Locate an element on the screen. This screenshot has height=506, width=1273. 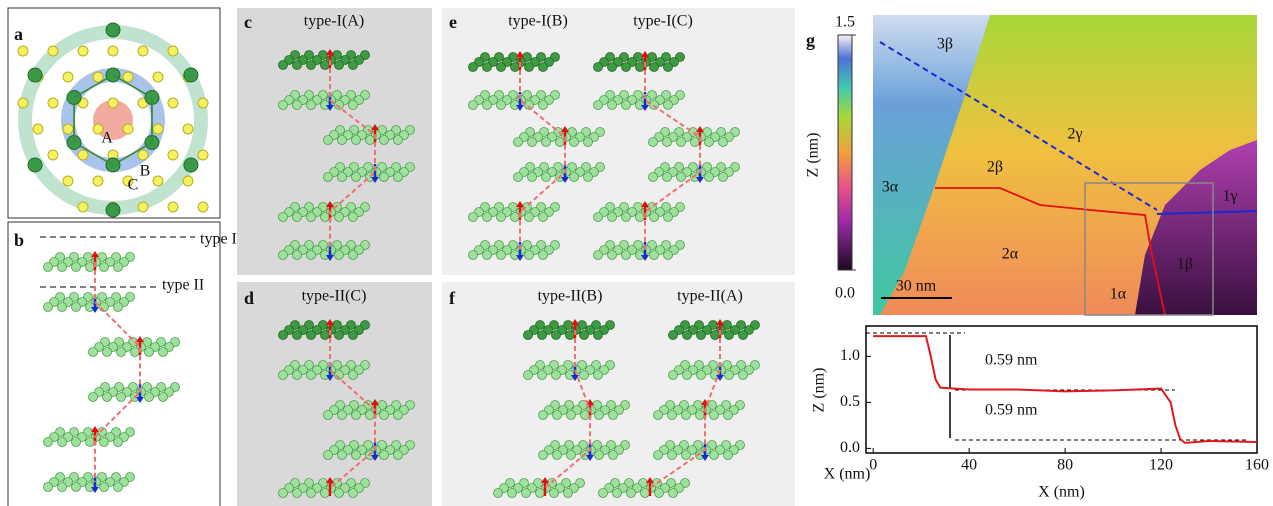
profile-line is located at coordinates (1018, 126).